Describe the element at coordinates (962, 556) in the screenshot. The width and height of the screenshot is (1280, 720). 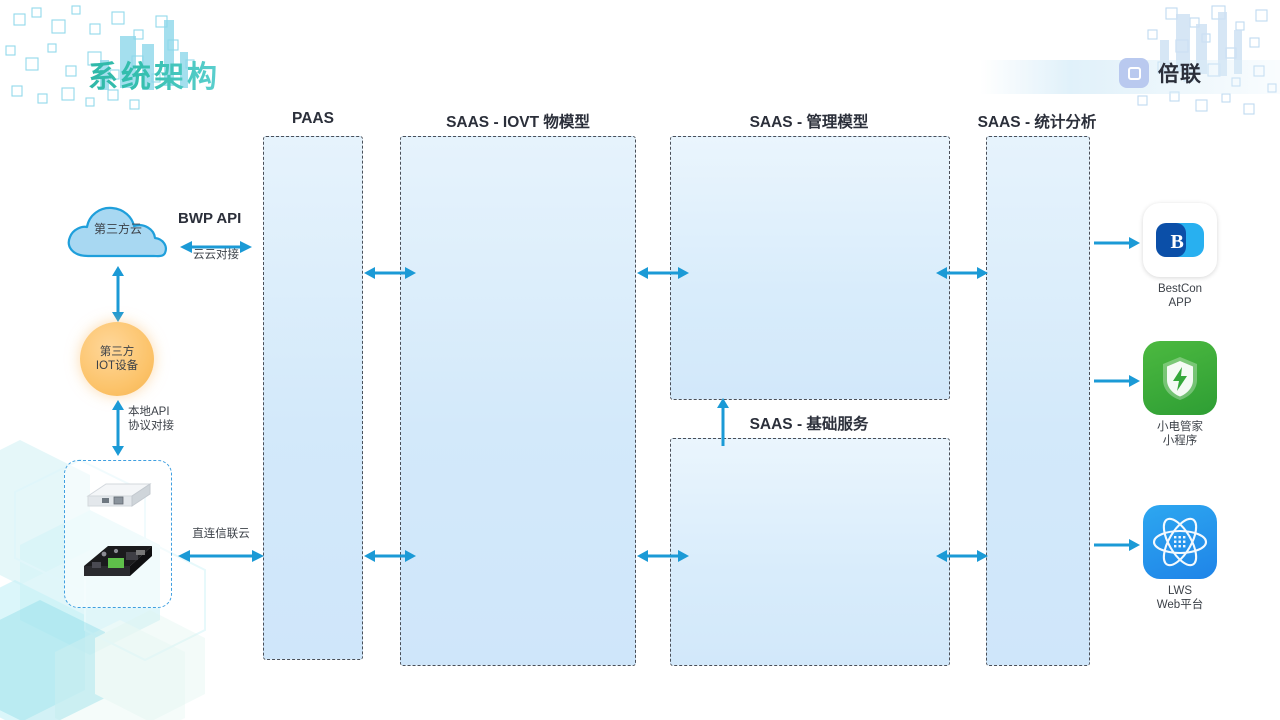
I see `arrow-base-to-stats` at that location.